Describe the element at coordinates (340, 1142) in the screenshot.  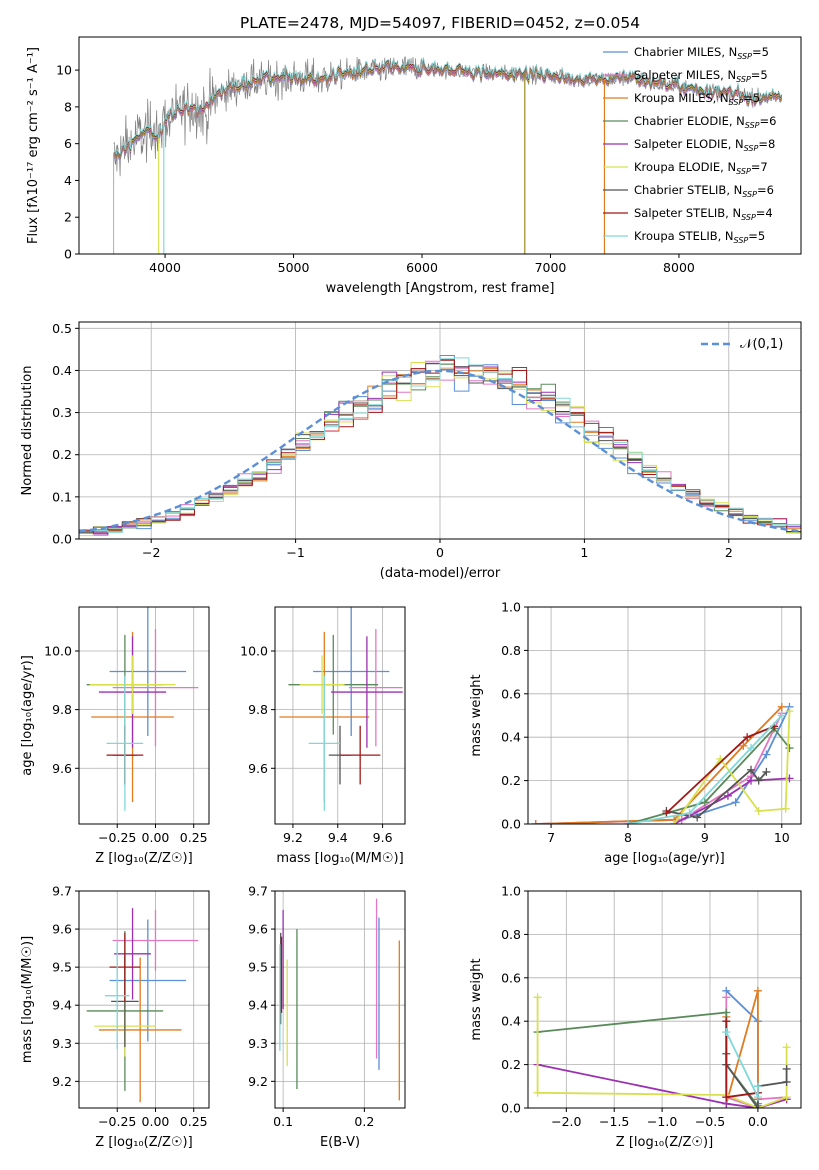
I see `x-axis-label: E(B-V)` at that location.